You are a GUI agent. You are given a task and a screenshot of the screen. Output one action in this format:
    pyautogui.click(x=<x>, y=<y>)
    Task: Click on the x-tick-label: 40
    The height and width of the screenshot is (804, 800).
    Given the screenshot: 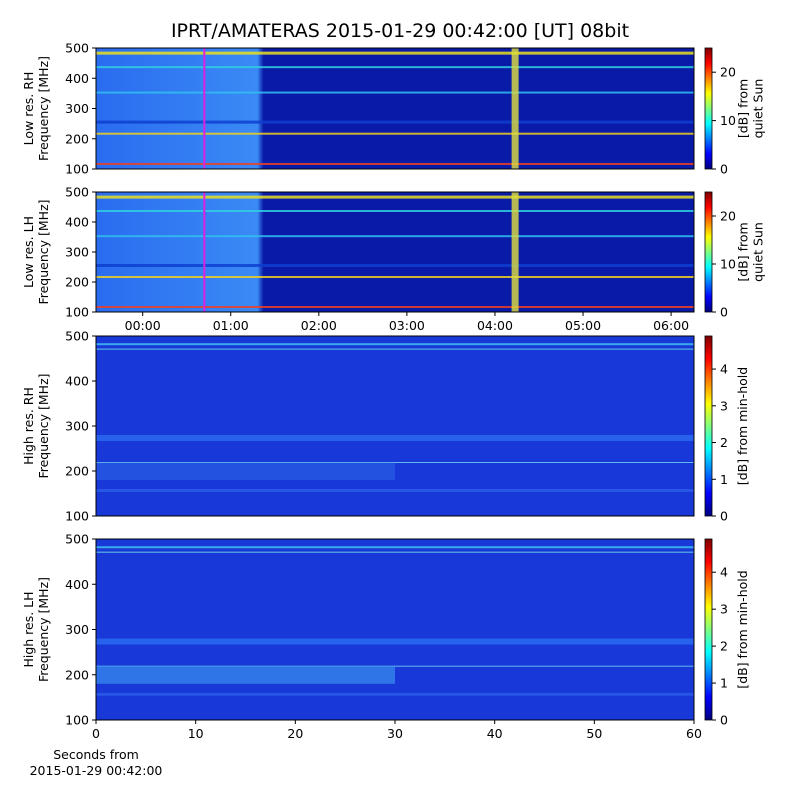 What is the action you would take?
    pyautogui.click(x=495, y=733)
    